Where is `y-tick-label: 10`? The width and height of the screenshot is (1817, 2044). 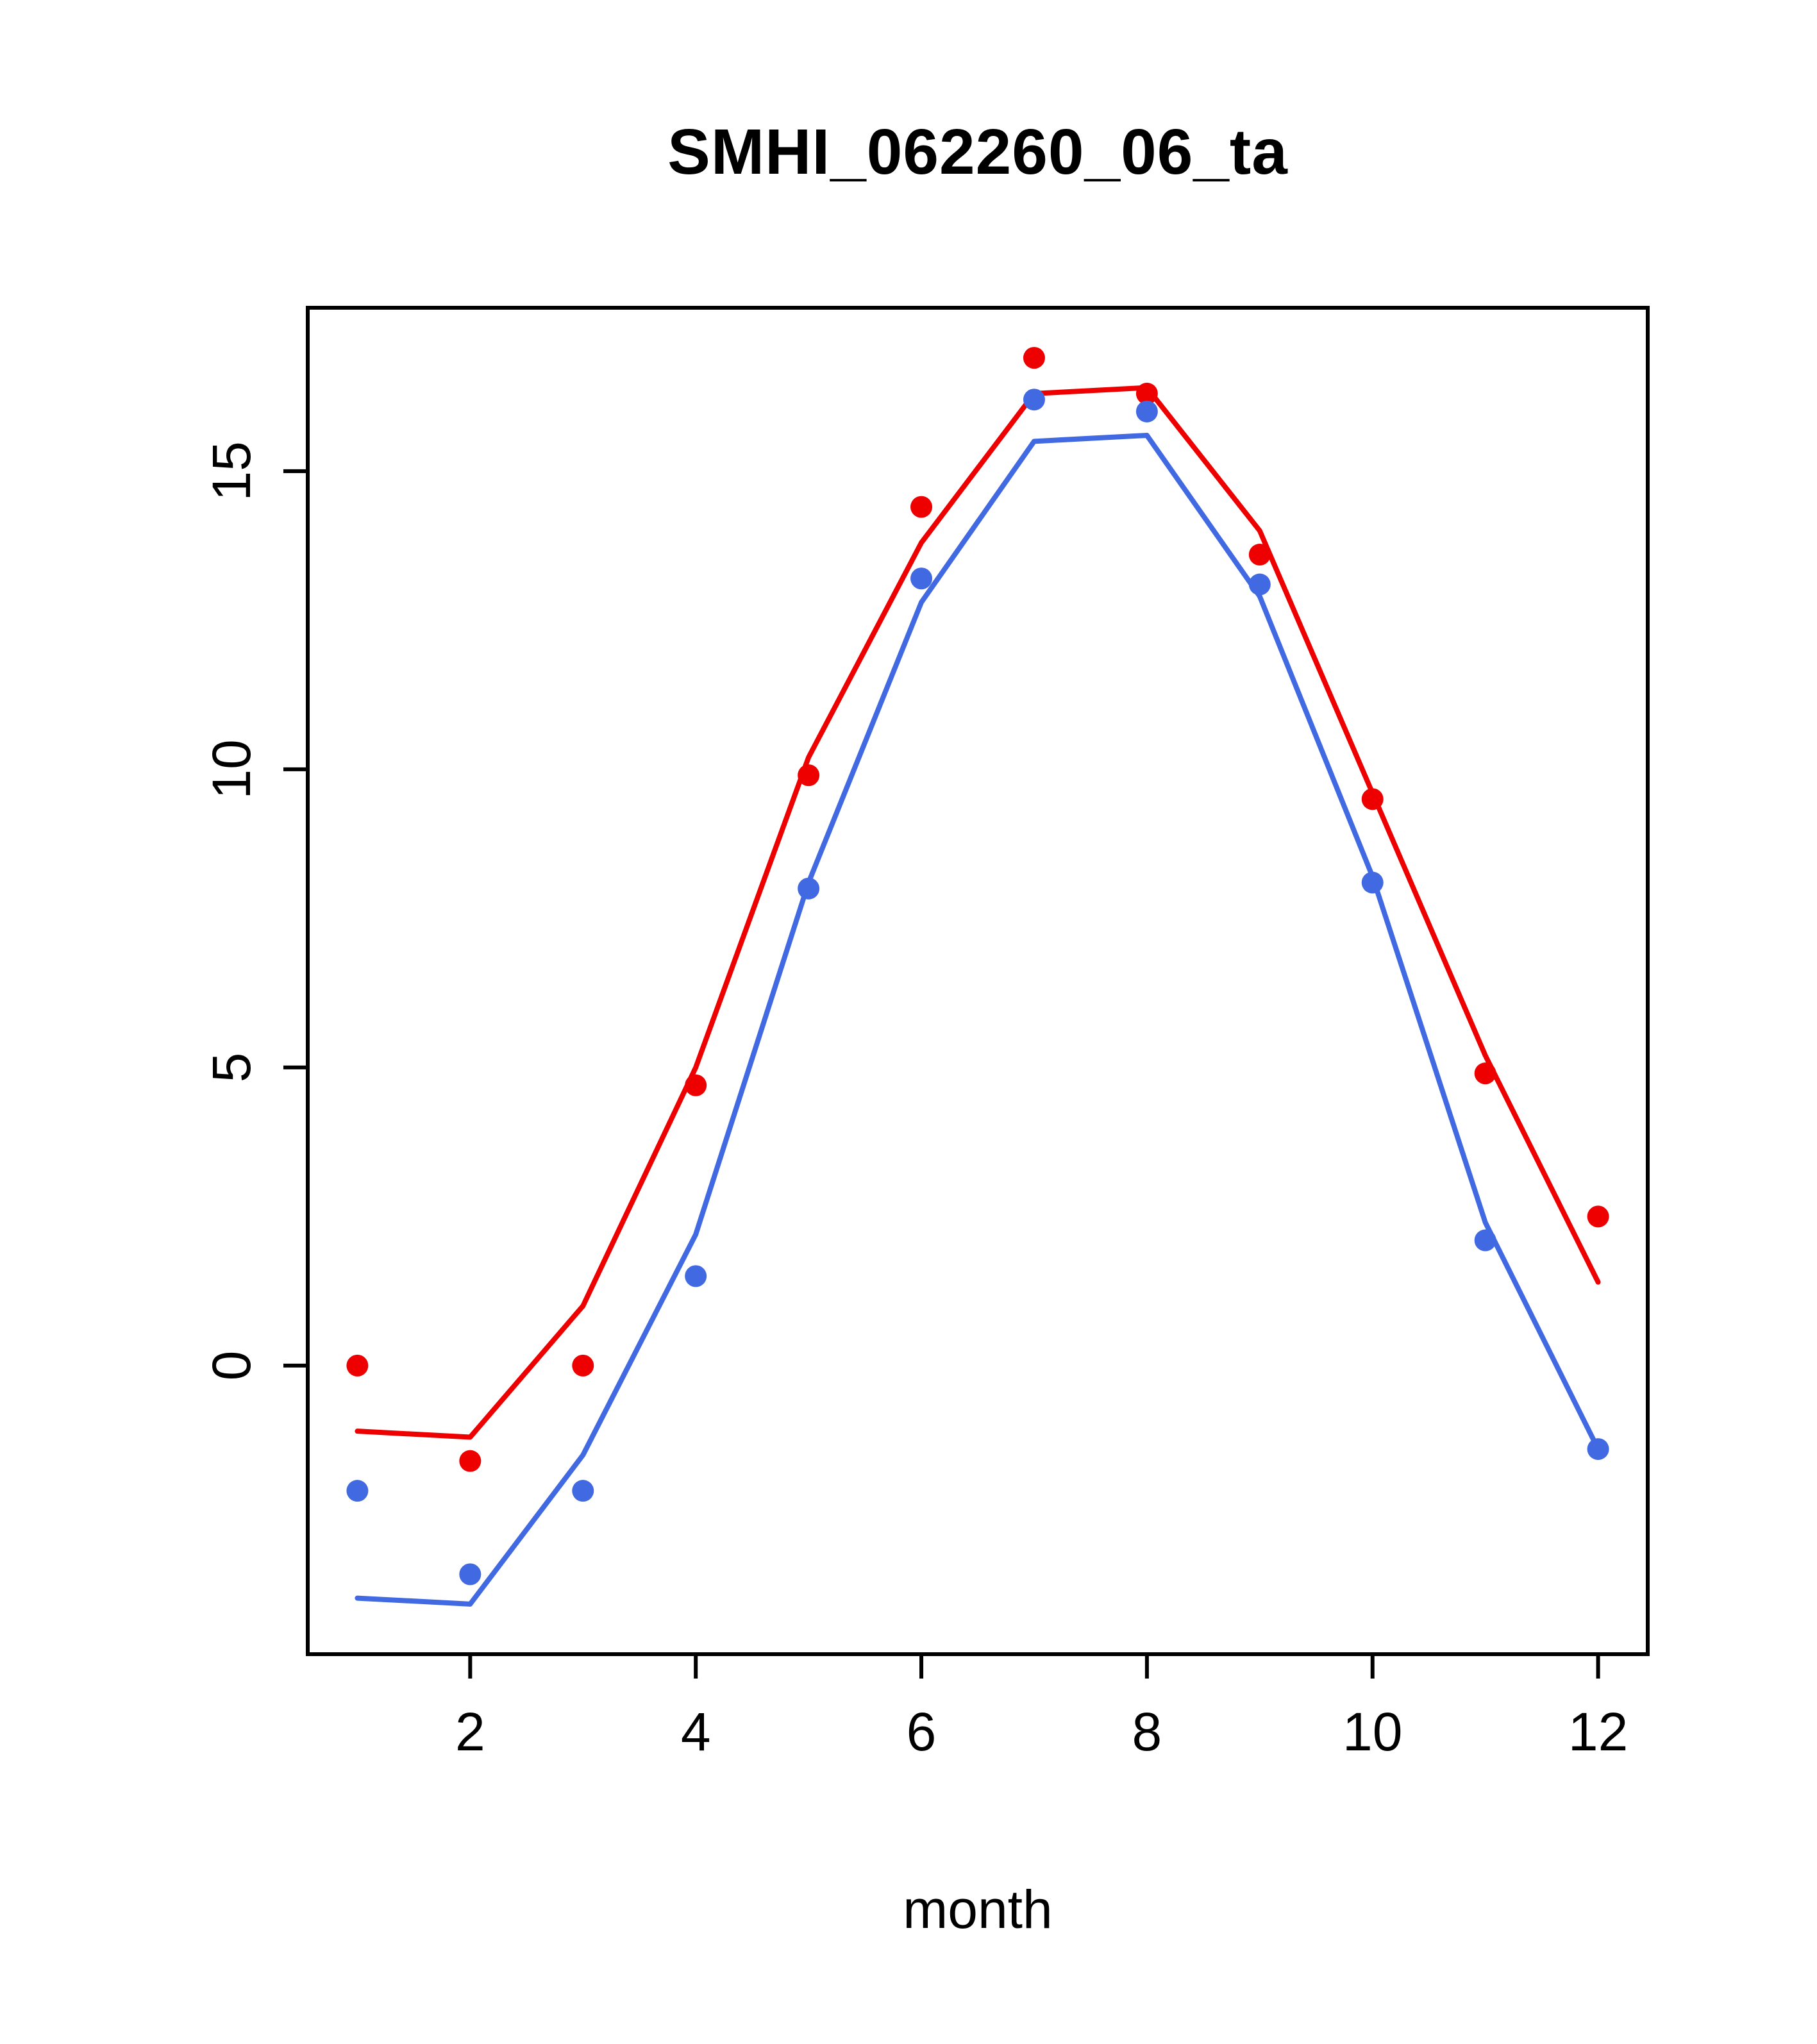
y-tick-label: 10 is located at coordinates (231, 769).